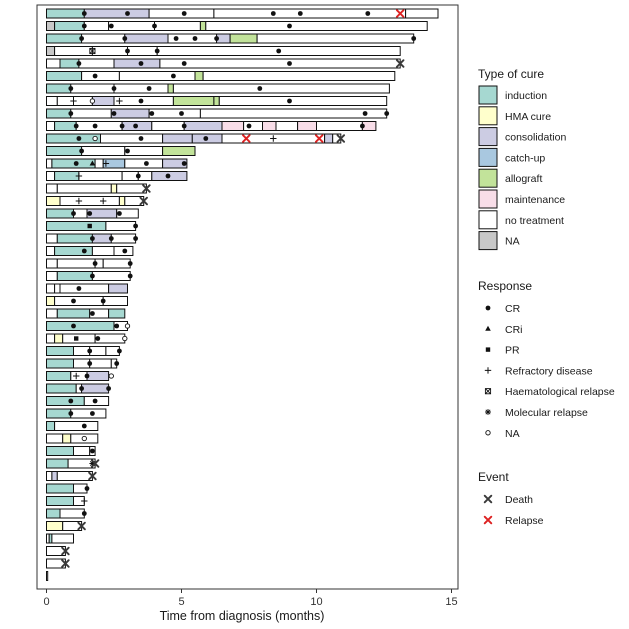  I want to click on legend-label-response-cr: CR, so click(513, 309).